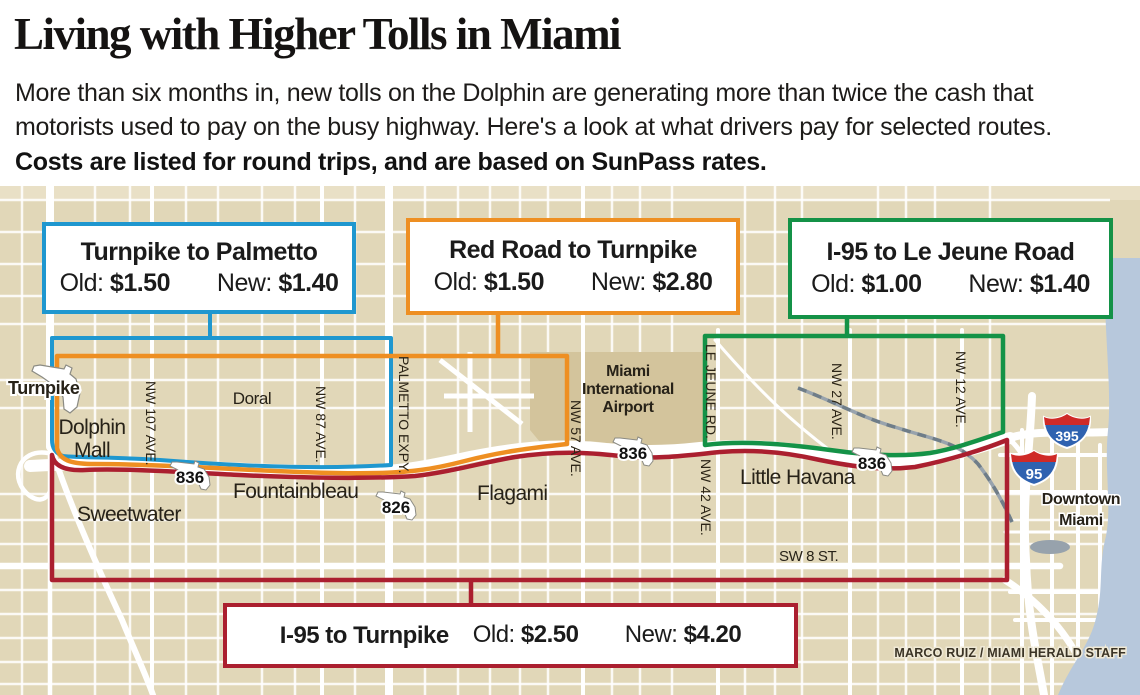  What do you see at coordinates (1081, 499) in the screenshot?
I see `label-downtown-miami: Downtown` at bounding box center [1081, 499].